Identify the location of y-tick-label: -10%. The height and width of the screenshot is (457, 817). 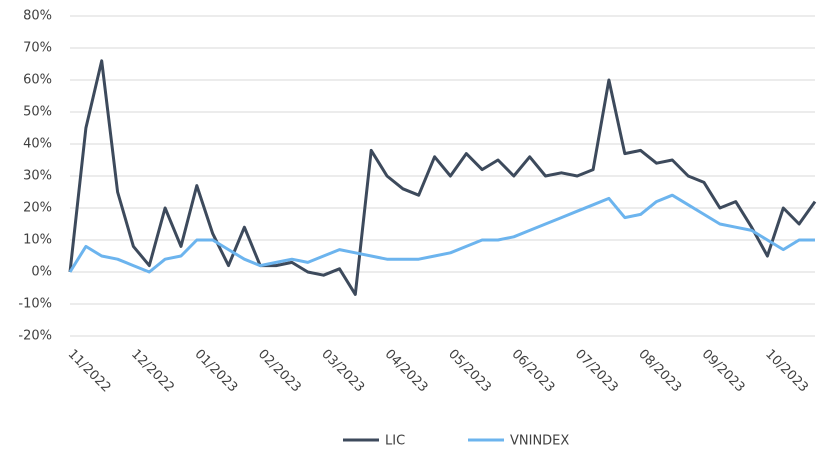
(35, 304).